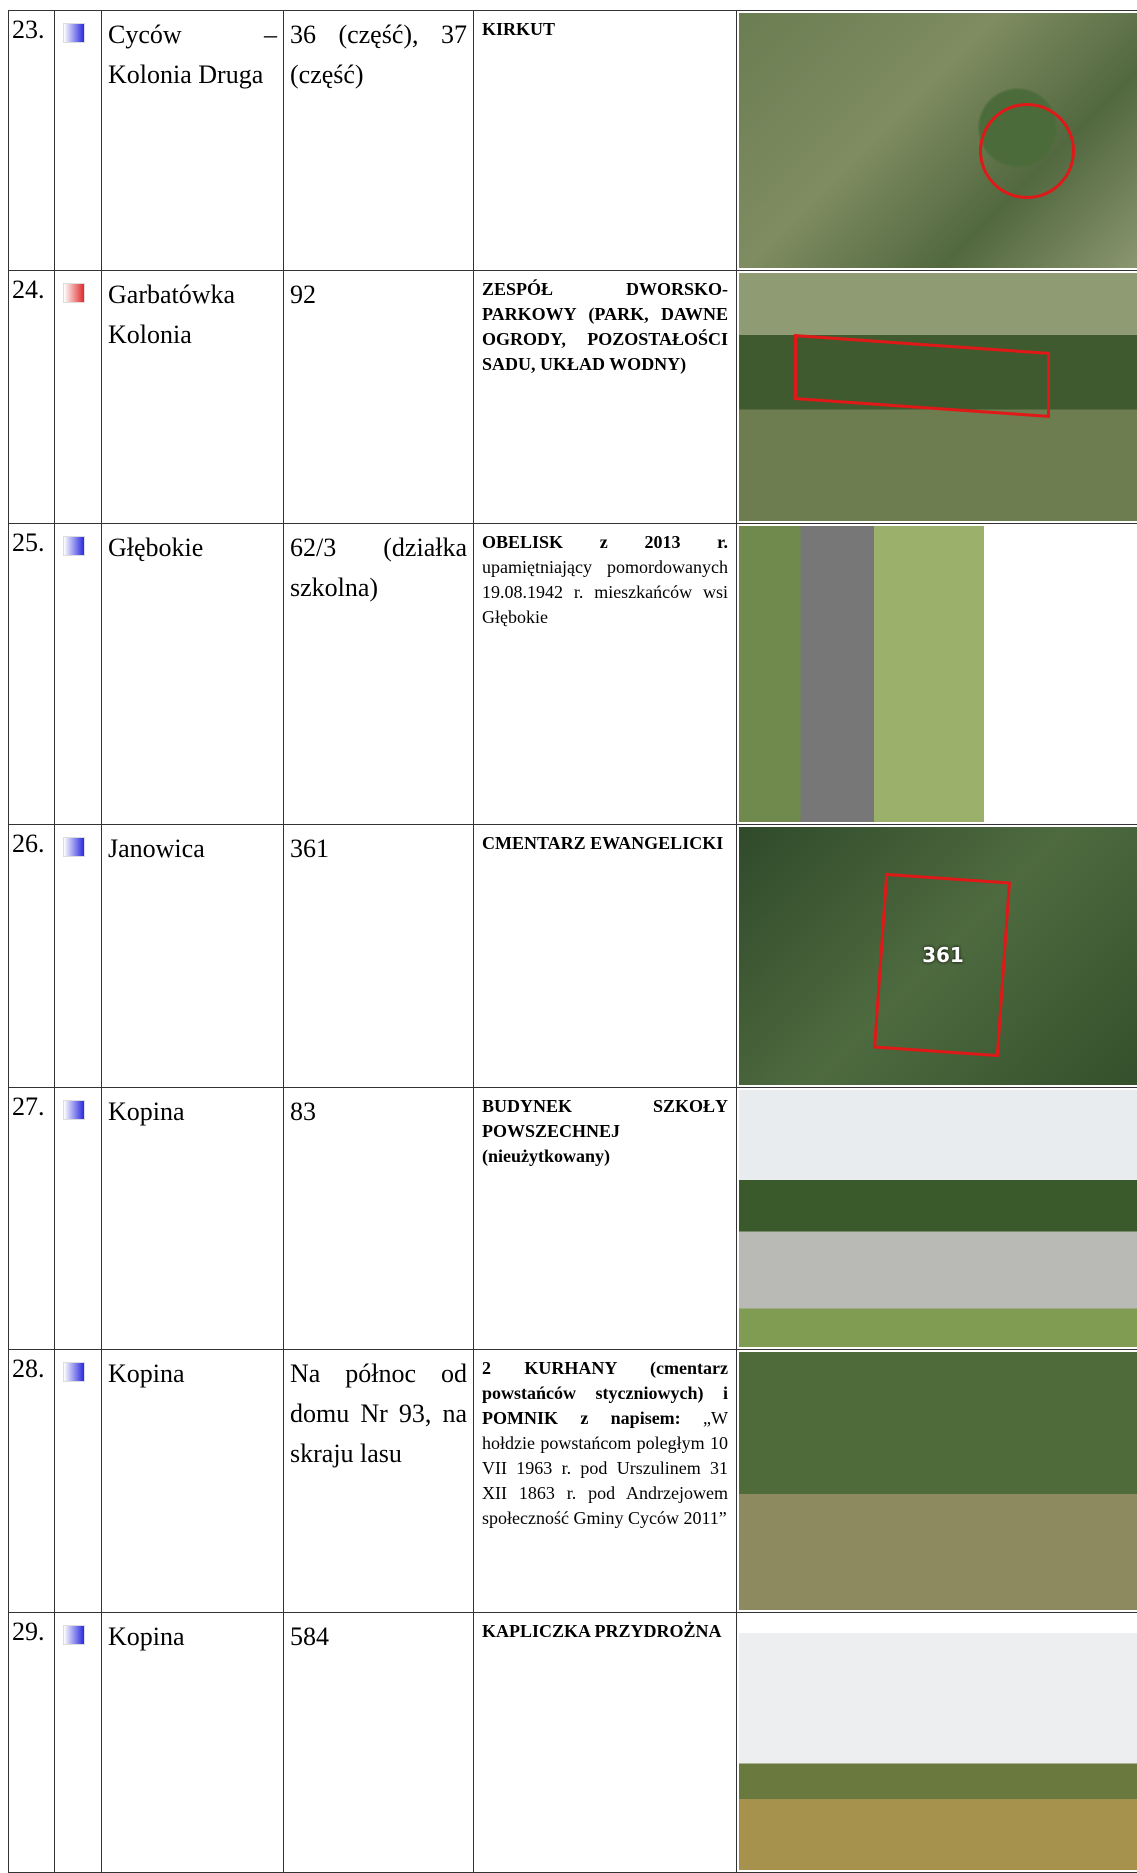 This screenshot has width=1137, height=1873. Describe the element at coordinates (379, 397) in the screenshot. I see `plot-number: 92` at that location.